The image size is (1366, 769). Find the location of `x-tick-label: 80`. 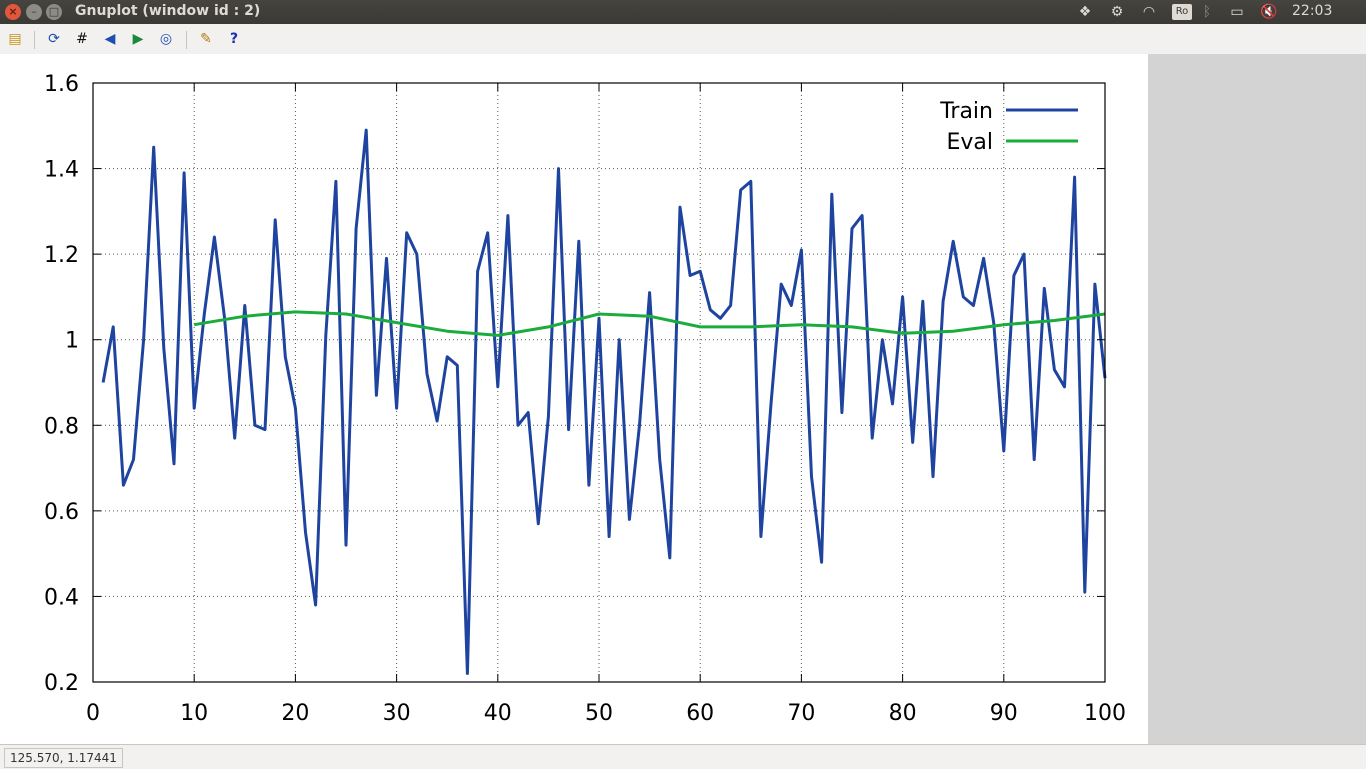

x-tick-label: 80 is located at coordinates (903, 713).